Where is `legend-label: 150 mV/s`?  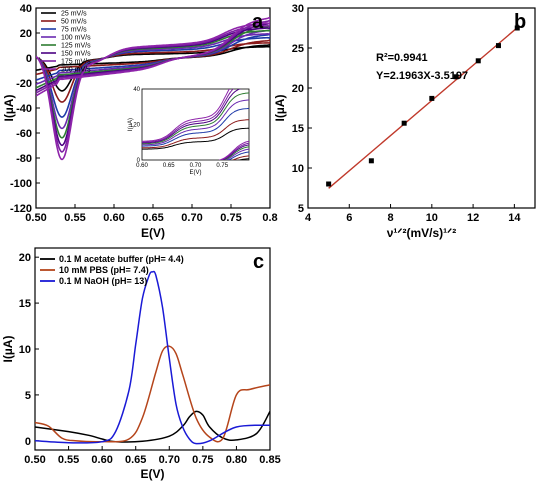 legend-label: 150 mV/s is located at coordinates (76, 54).